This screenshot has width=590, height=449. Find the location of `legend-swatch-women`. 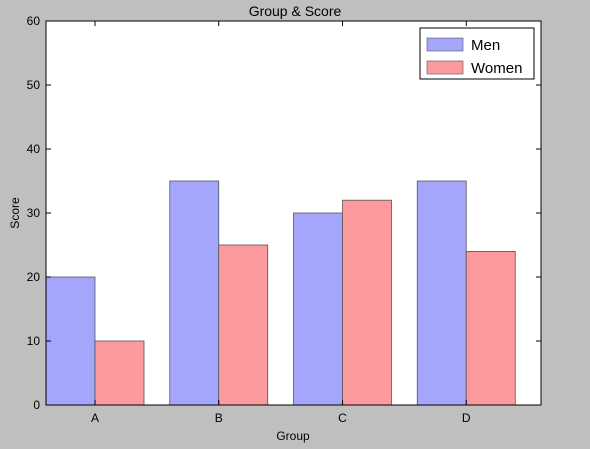

legend-swatch-women is located at coordinates (445, 67).